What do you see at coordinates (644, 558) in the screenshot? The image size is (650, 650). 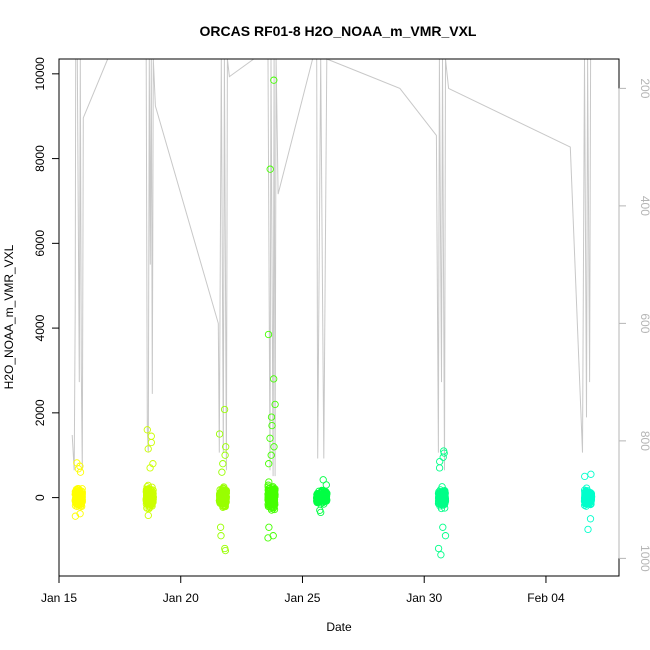 I see `y2-tick-label: 1000` at bounding box center [644, 558].